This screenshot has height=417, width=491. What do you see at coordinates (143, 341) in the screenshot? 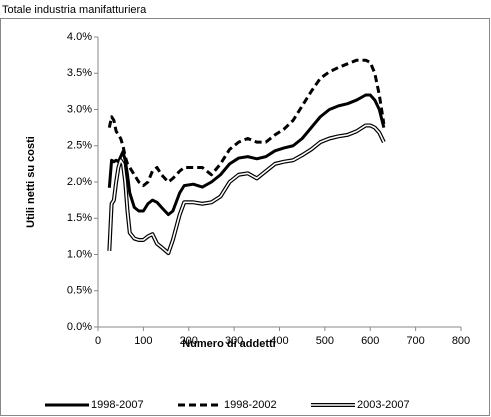
I see `x-tick-label: 100` at bounding box center [143, 341].